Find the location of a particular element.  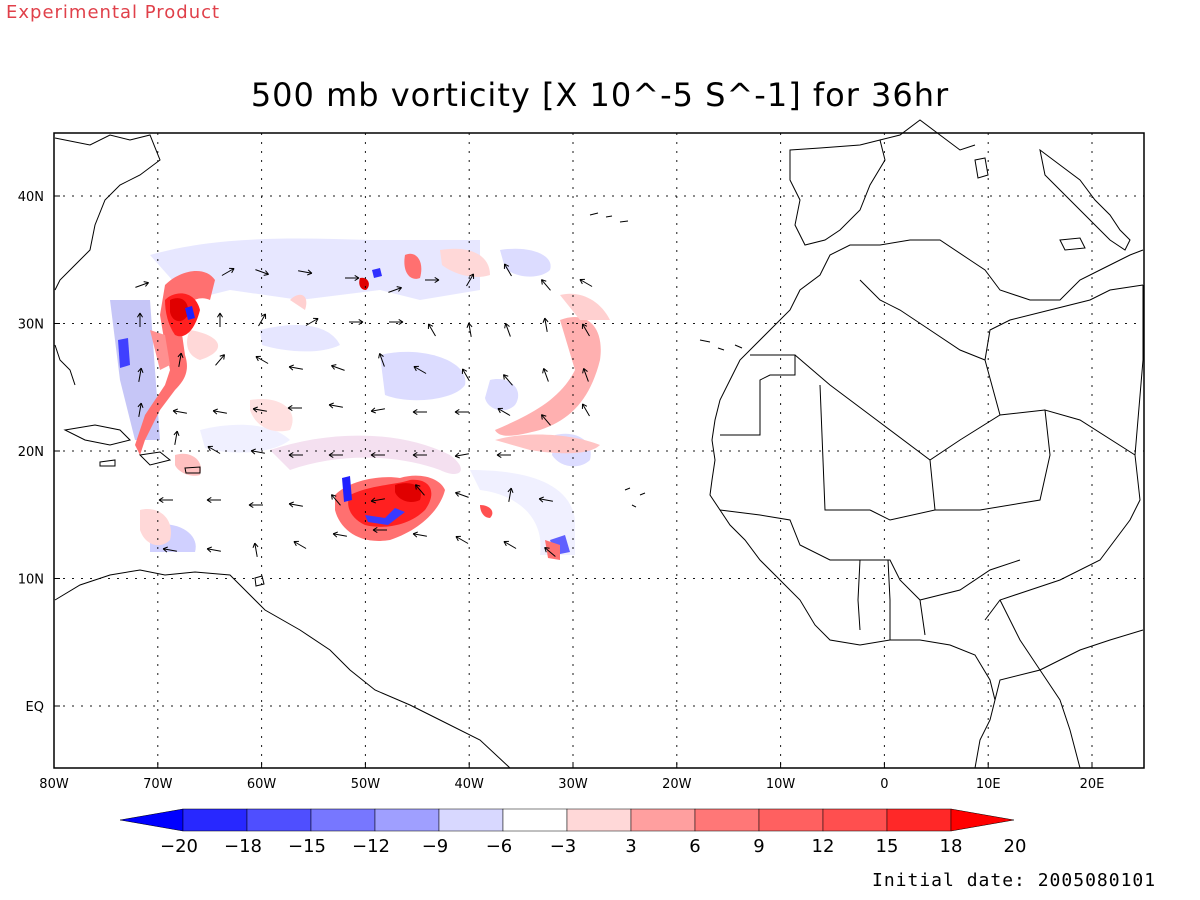

coastline-florida is located at coordinates (65, 365).